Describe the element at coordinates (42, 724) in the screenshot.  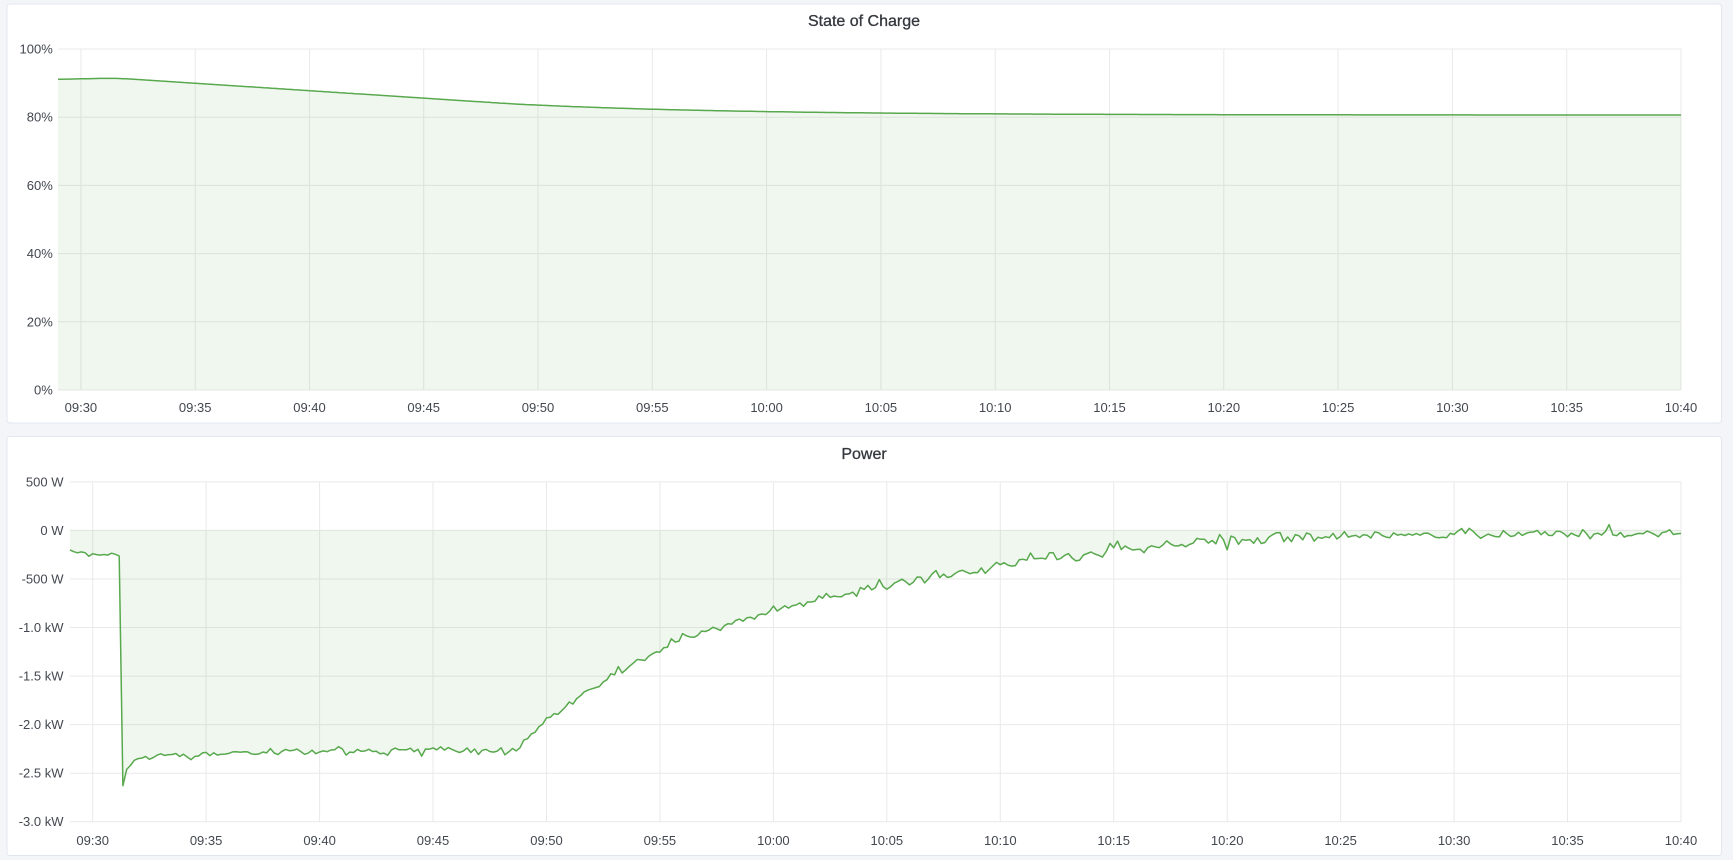
I see `svg-text: -2.0 kW` at that location.